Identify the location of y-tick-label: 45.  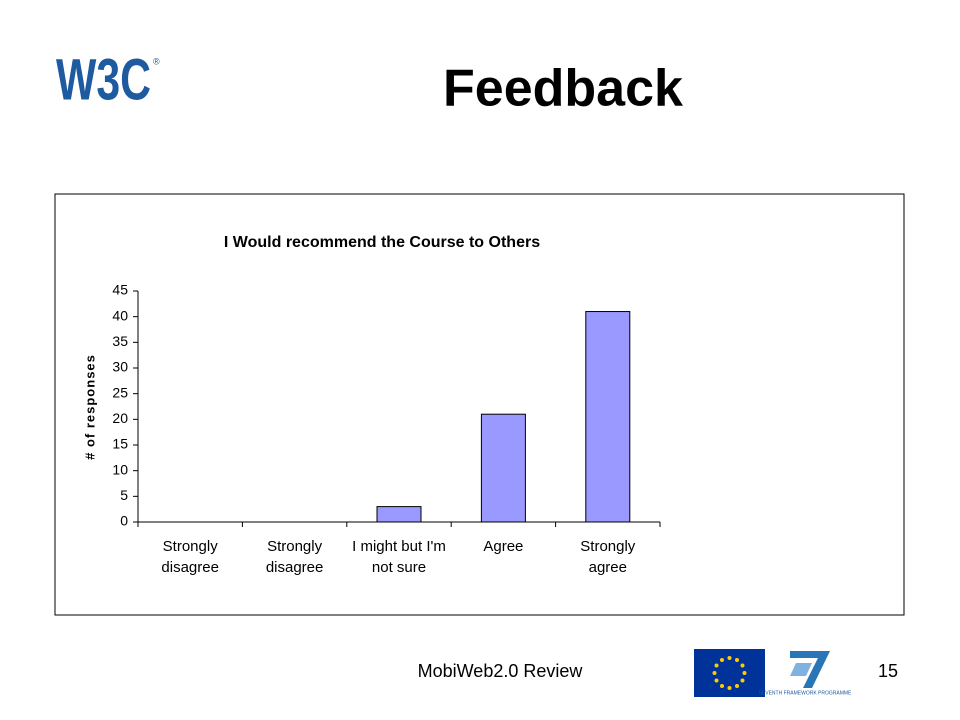
(120, 290).